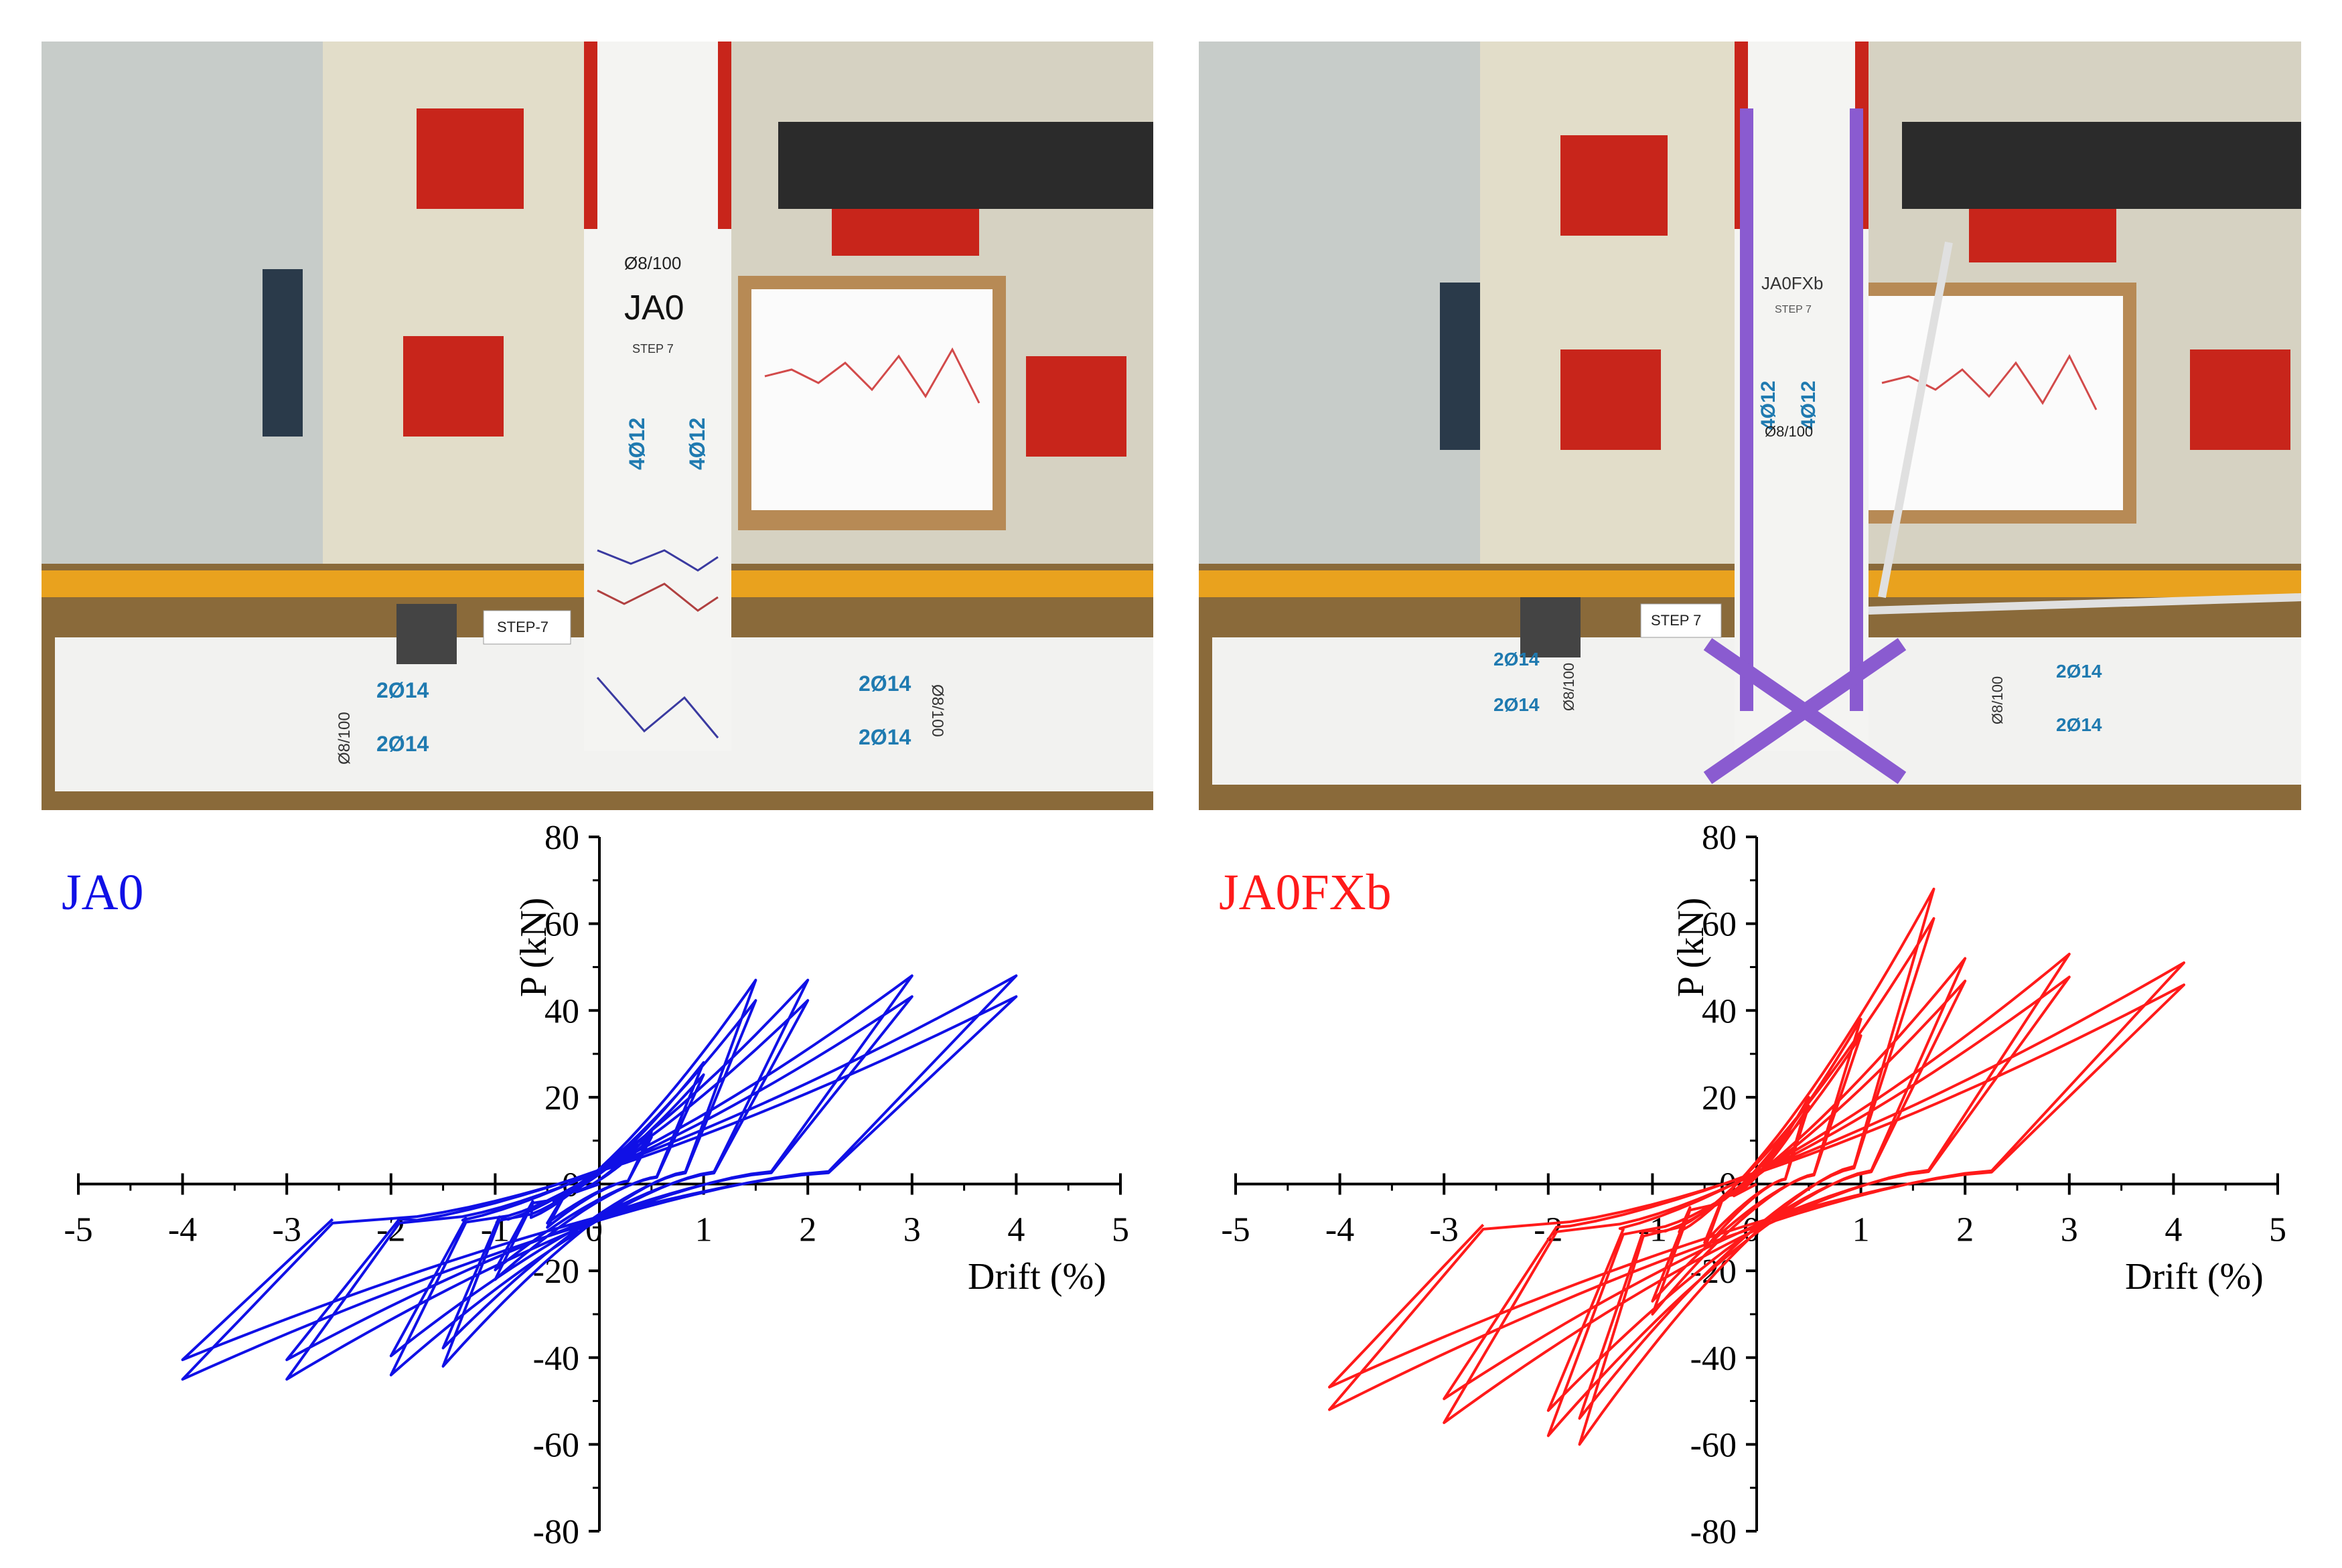 This screenshot has height=1568, width=2342. I want to click on specimen-label: JA0FXb, so click(1792, 283).